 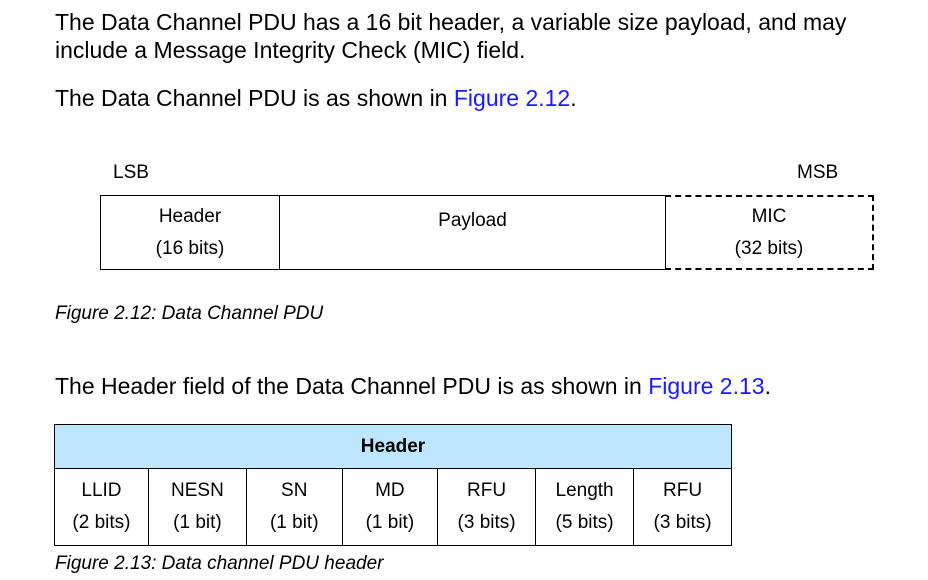 I want to click on reference-text: The Data Channel PDU is as shown in, so click(x=254, y=98).